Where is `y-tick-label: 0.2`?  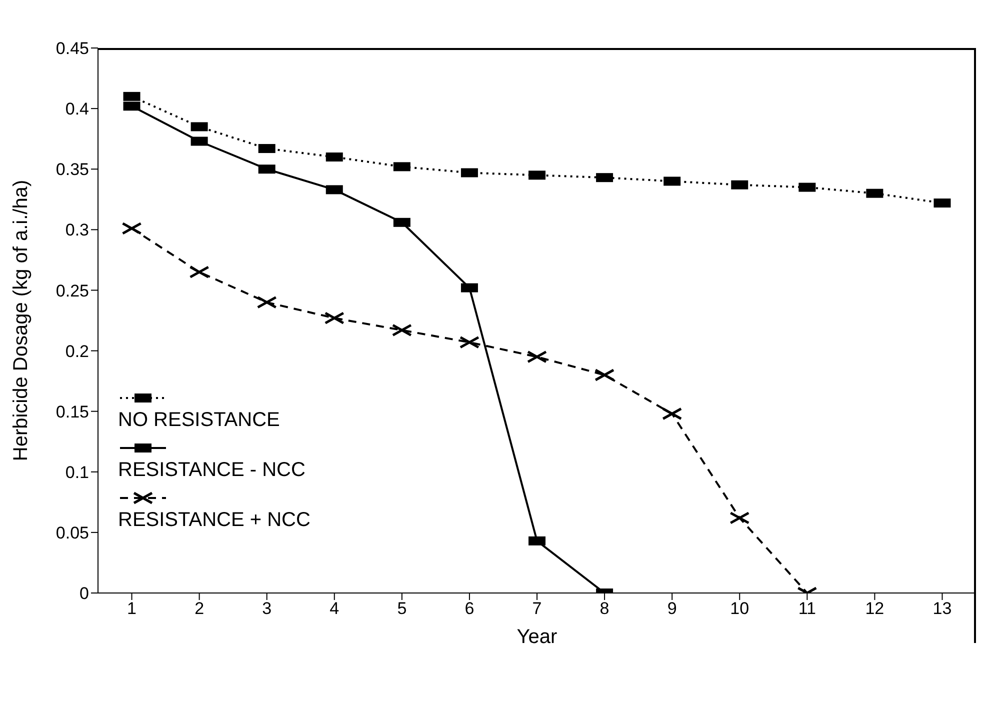 y-tick-label: 0.2 is located at coordinates (77, 351).